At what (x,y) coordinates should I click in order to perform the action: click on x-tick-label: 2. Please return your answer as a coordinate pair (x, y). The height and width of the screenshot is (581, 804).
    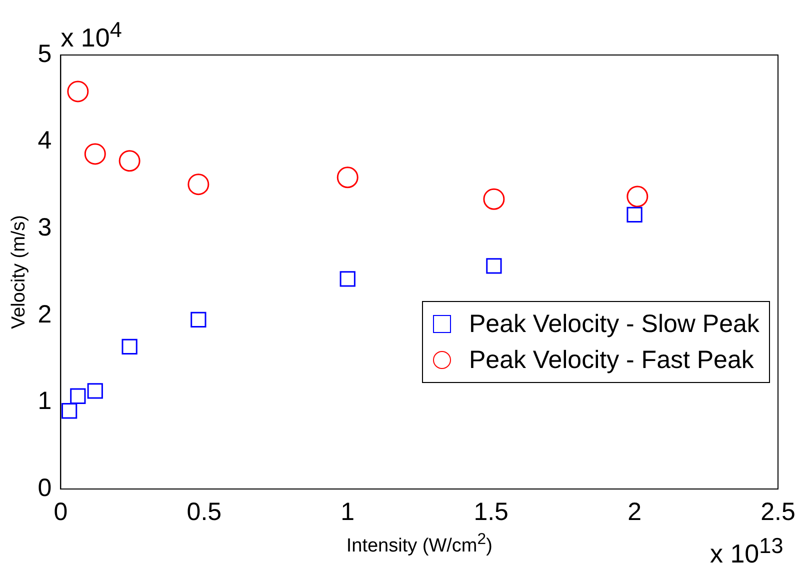
    Looking at the image, I should click on (635, 512).